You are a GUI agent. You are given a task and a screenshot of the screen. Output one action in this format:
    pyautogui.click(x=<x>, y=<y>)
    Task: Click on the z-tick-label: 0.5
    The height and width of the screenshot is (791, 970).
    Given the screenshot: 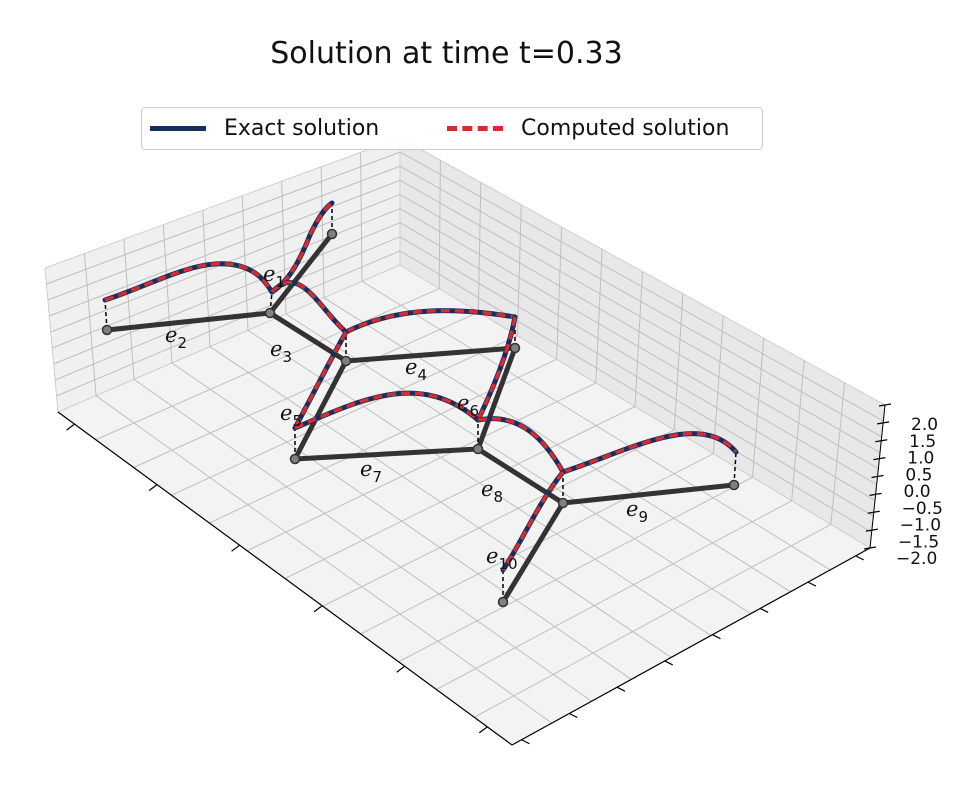 What is the action you would take?
    pyautogui.click(x=918, y=475)
    